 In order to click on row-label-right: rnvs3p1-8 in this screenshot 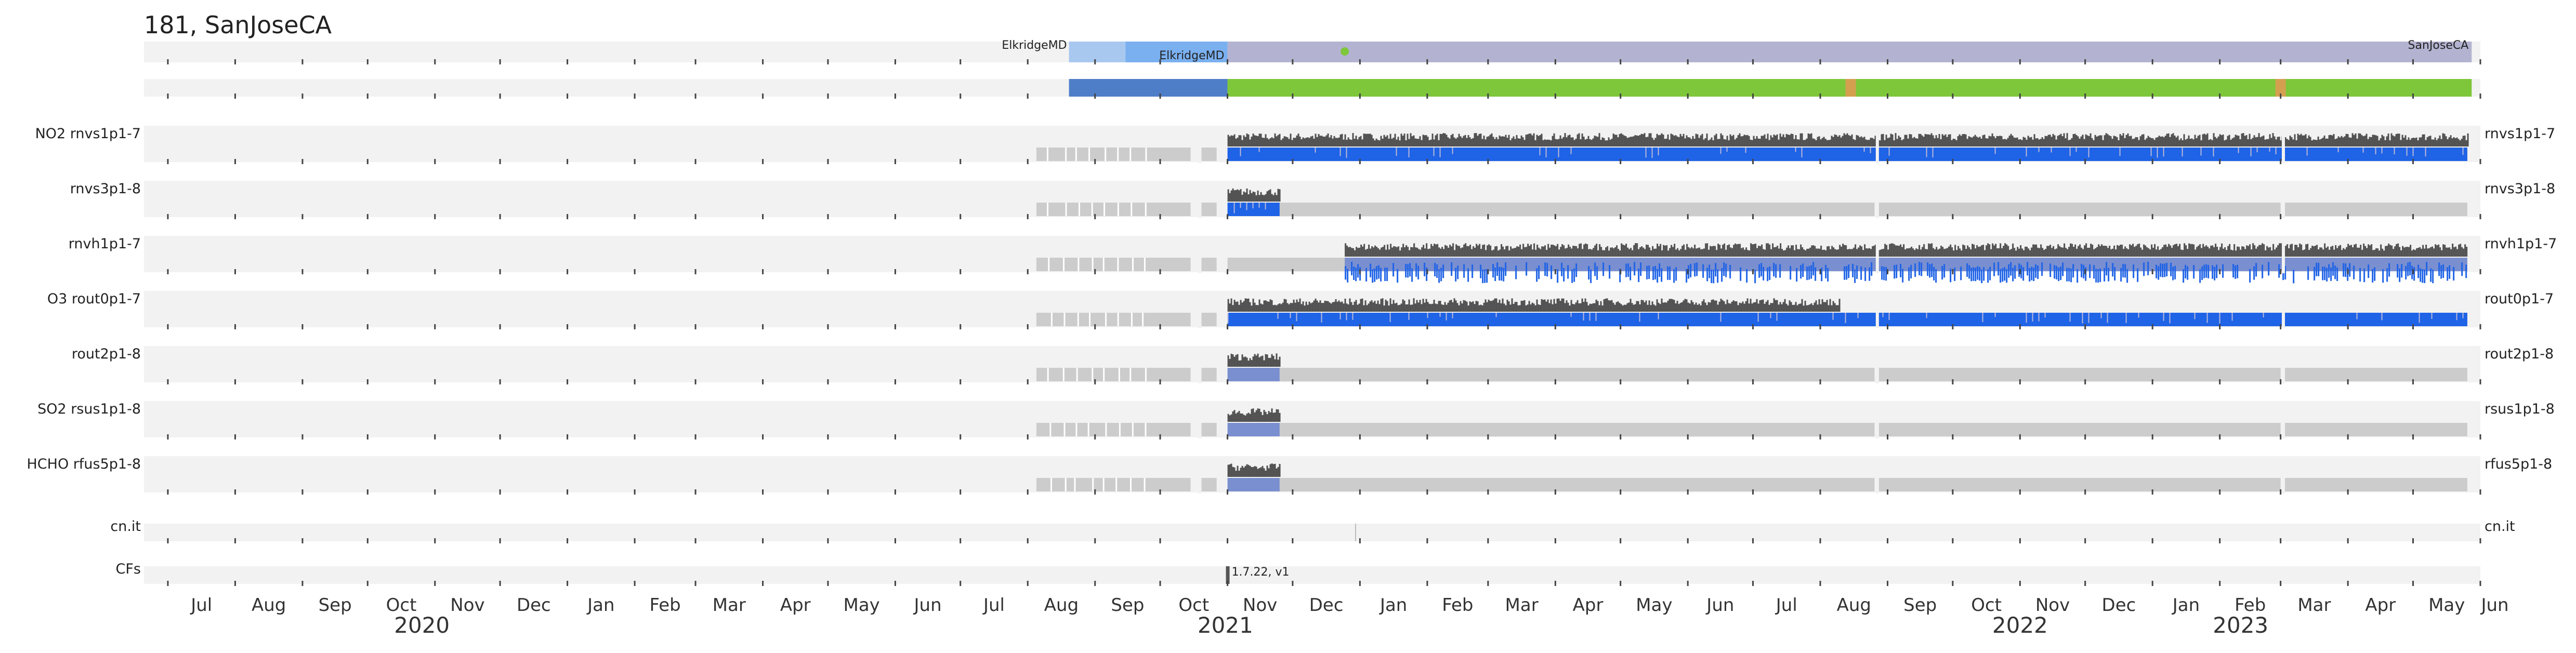, I will do `click(2520, 189)`.